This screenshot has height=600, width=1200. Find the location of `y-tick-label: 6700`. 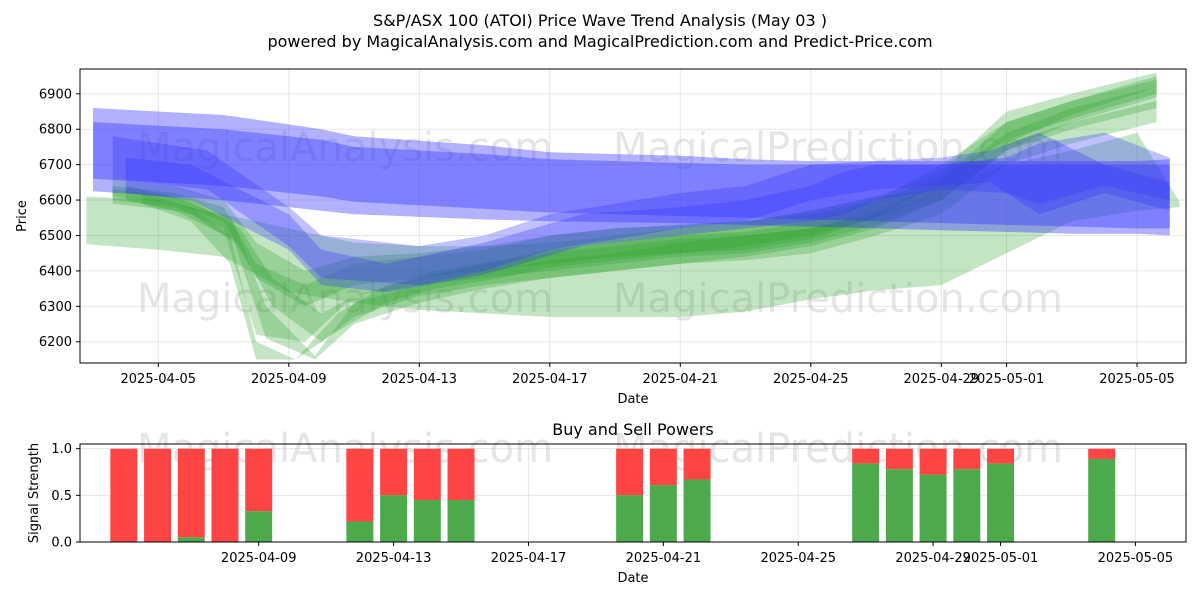

y-tick-label: 6700 is located at coordinates (55, 165).